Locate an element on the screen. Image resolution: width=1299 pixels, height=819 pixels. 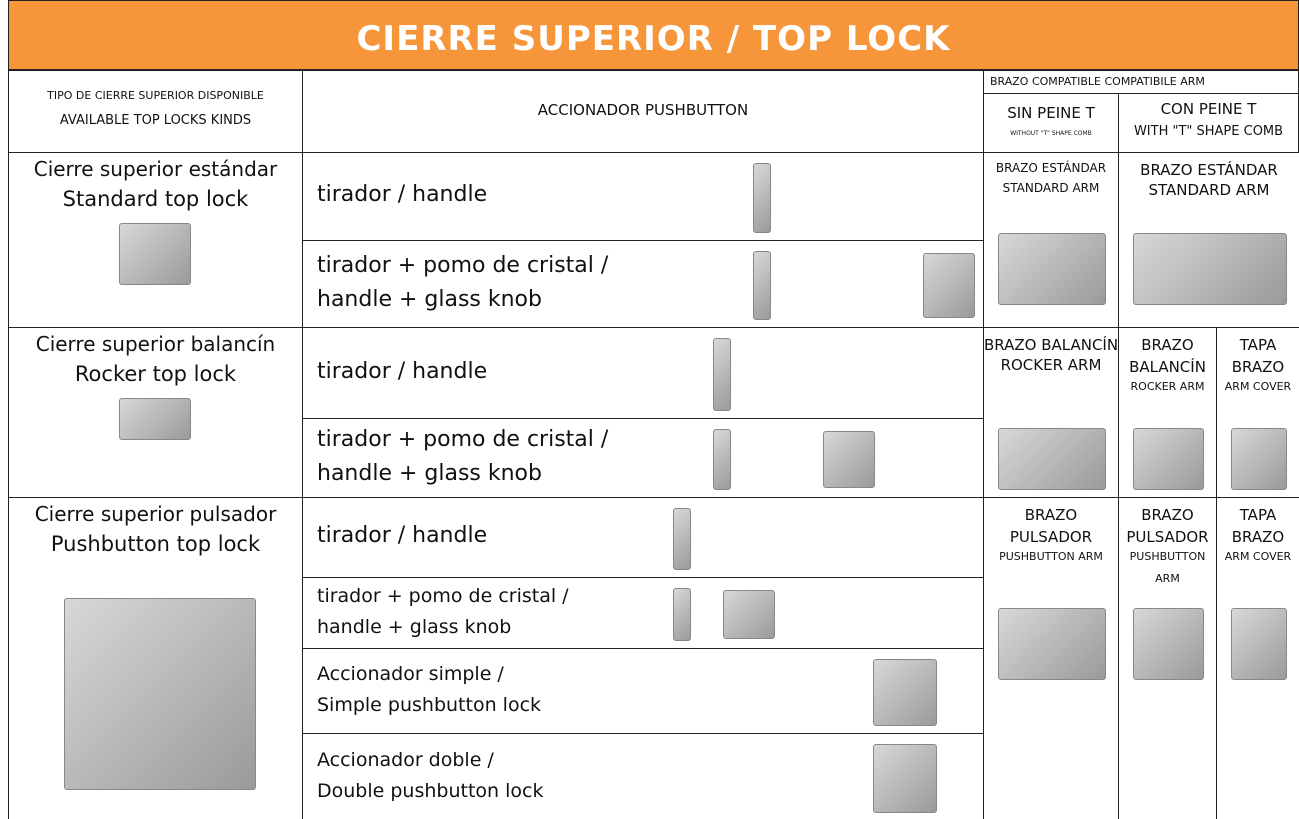
title: CIERRE SUPERIOR / TOP LOCK is located at coordinates (653, 39).